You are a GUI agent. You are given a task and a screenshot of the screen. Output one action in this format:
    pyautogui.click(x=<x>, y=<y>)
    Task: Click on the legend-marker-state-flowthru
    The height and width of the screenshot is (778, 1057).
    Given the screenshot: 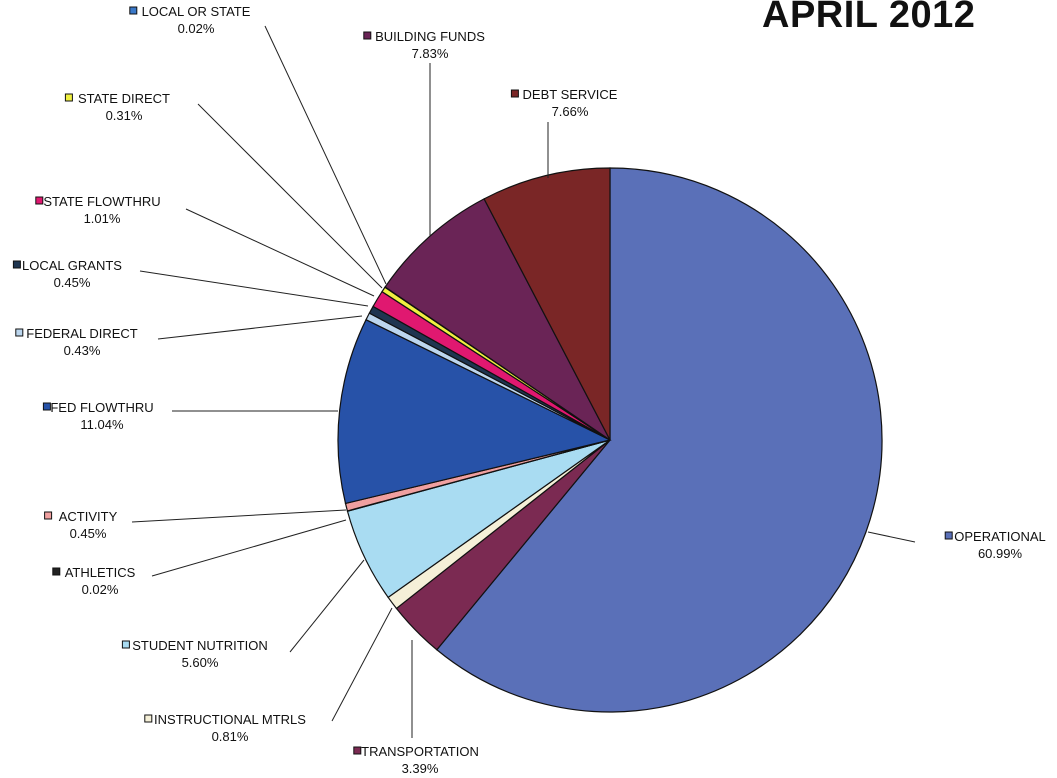 What is the action you would take?
    pyautogui.click(x=39, y=200)
    